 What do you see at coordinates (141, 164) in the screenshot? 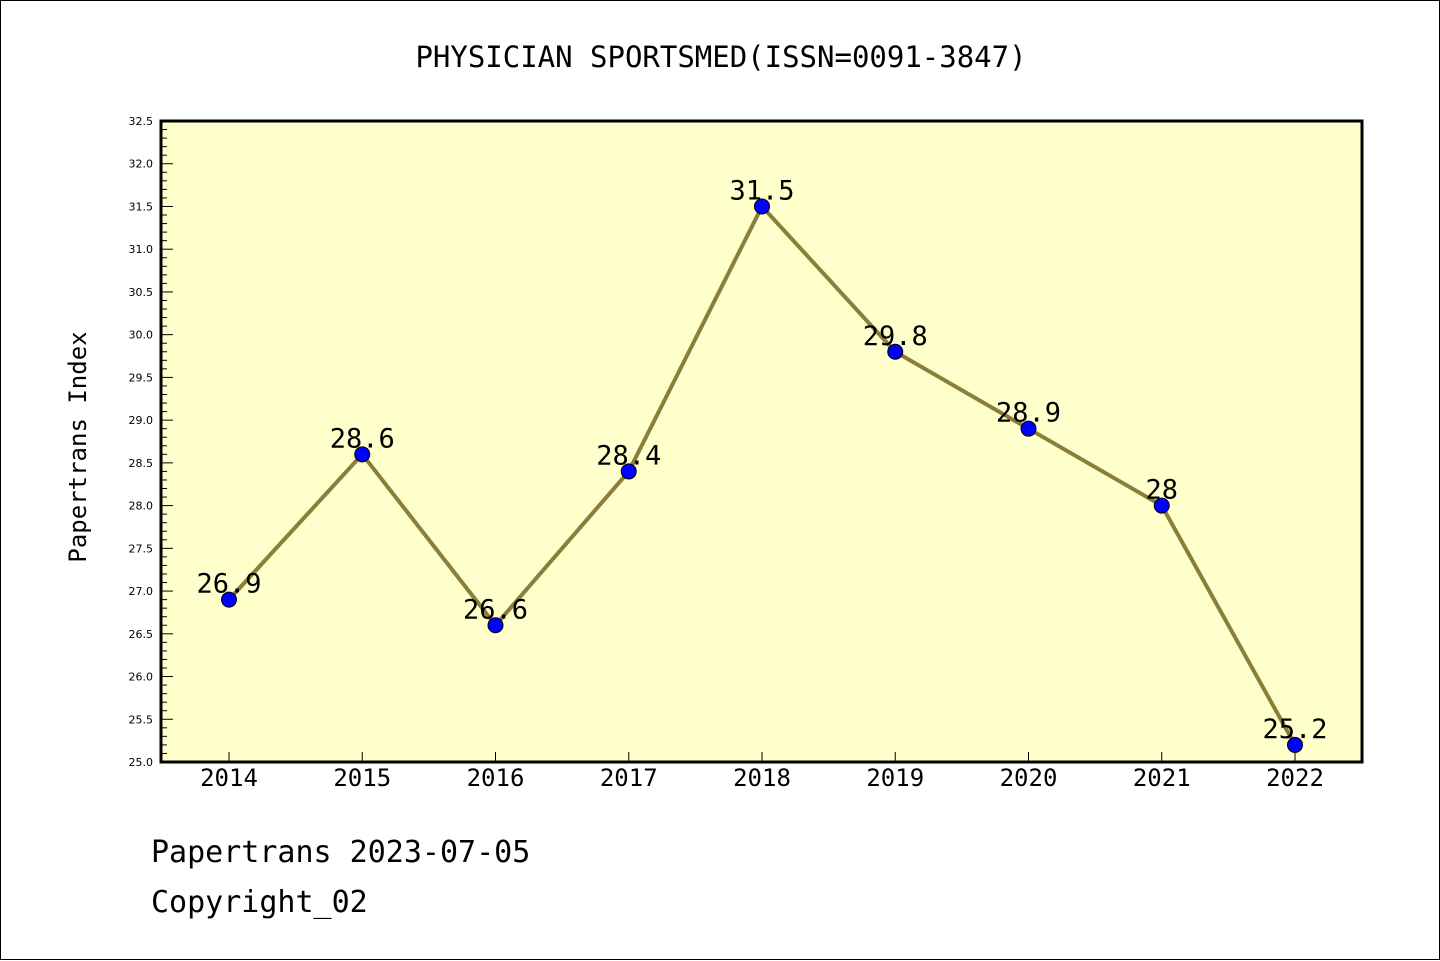
I see `y-tick-label: 32.0` at bounding box center [141, 164].